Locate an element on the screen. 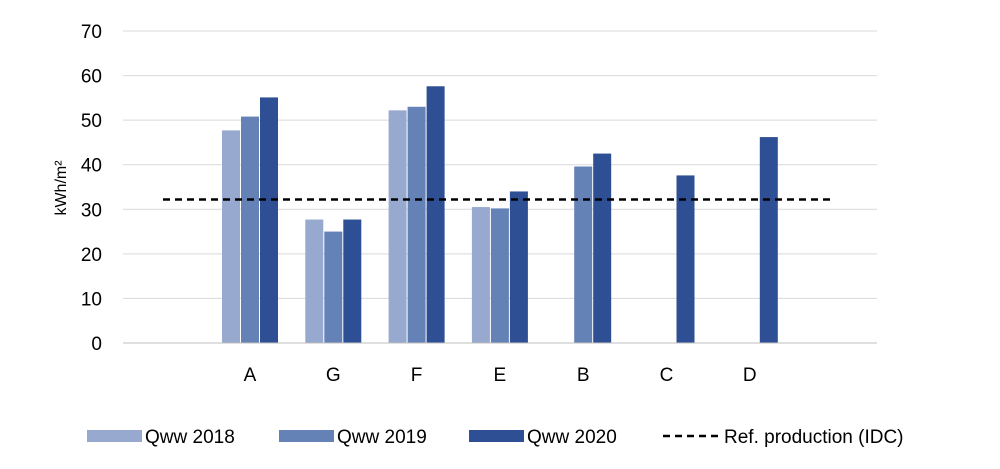 This screenshot has height=469, width=1000. y-tick-label: 10 is located at coordinates (91, 299).